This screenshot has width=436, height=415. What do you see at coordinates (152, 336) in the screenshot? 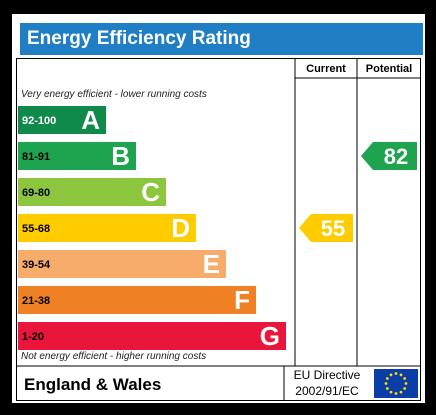
I see `band-bar-g` at bounding box center [152, 336].